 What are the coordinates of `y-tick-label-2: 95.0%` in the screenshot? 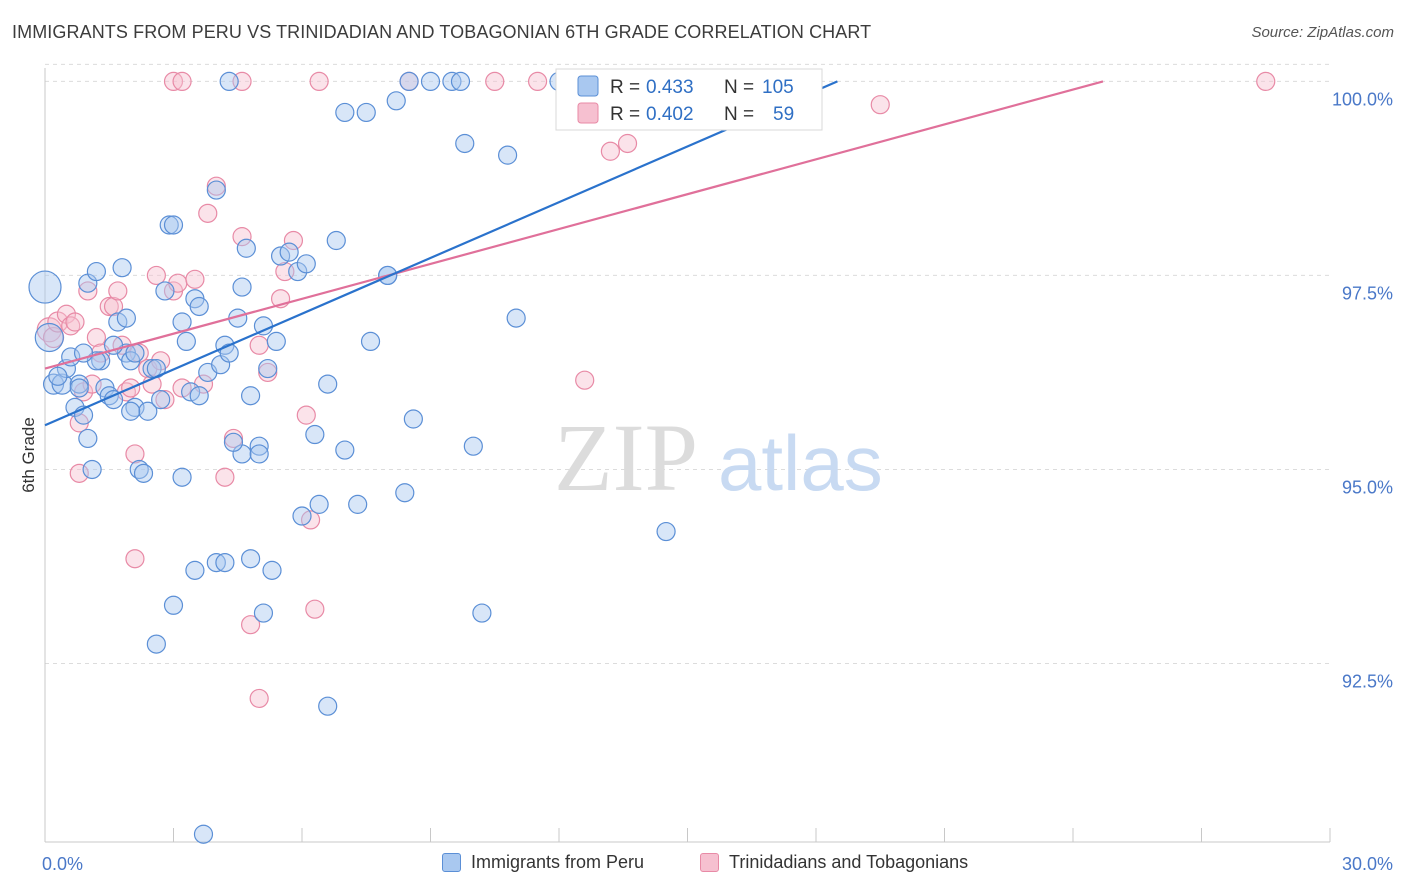 It's located at (1367, 487).